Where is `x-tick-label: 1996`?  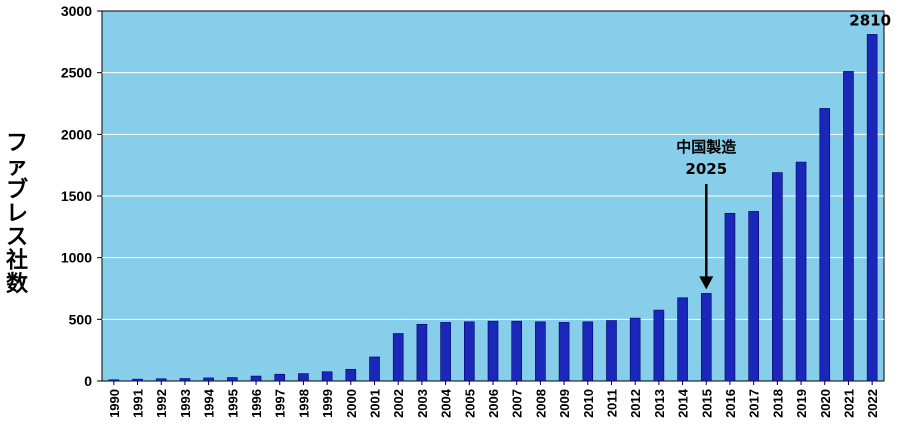 x-tick-label: 1996 is located at coordinates (256, 403).